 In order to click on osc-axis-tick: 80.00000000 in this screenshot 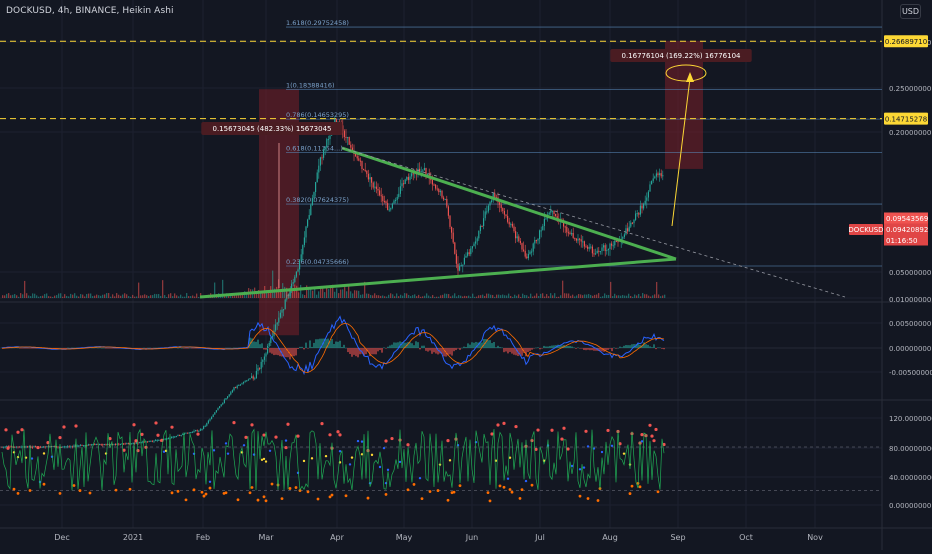, I will do `click(910, 449)`.